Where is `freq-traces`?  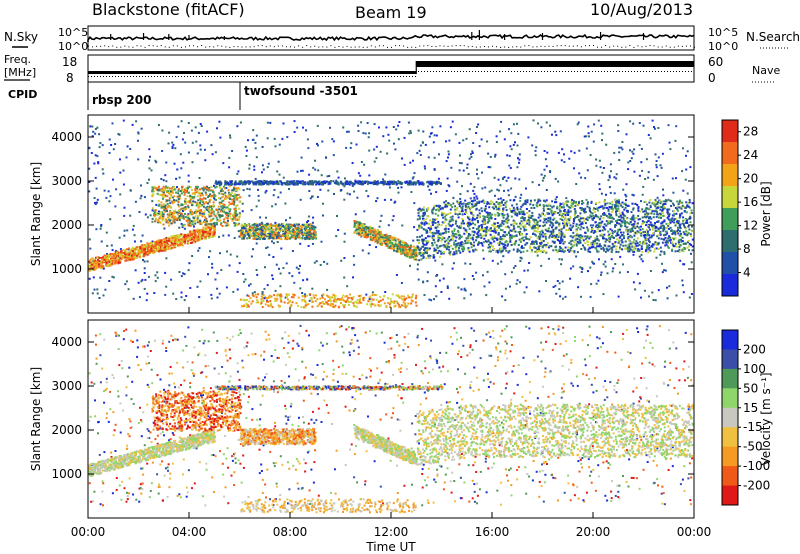
freq-traces is located at coordinates (391, 69).